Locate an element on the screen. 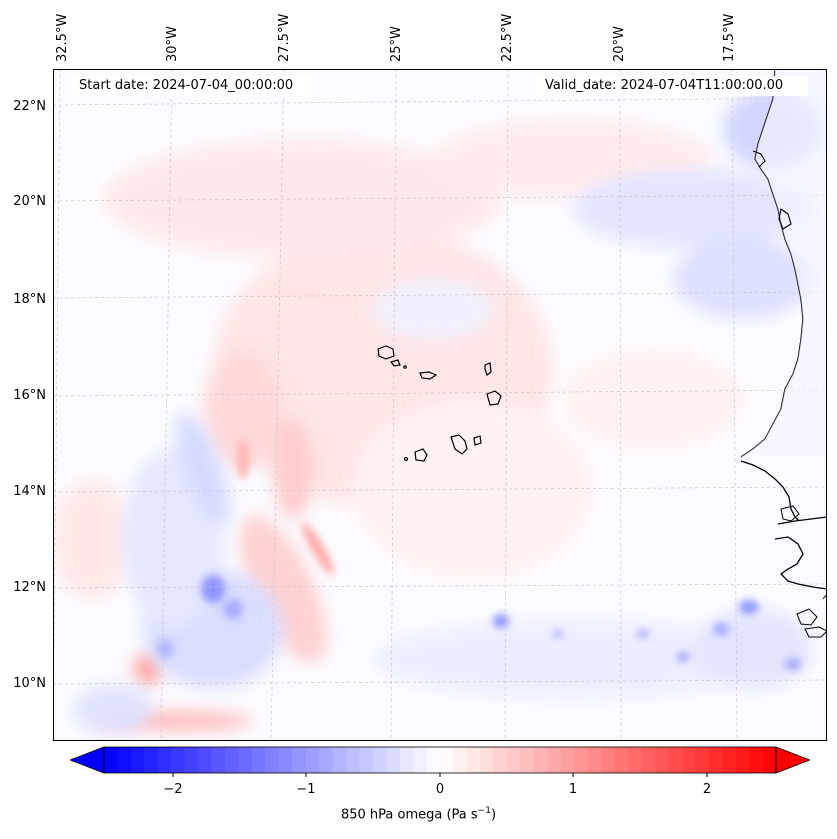  lon-label: 22.5°W is located at coordinates (507, 37).